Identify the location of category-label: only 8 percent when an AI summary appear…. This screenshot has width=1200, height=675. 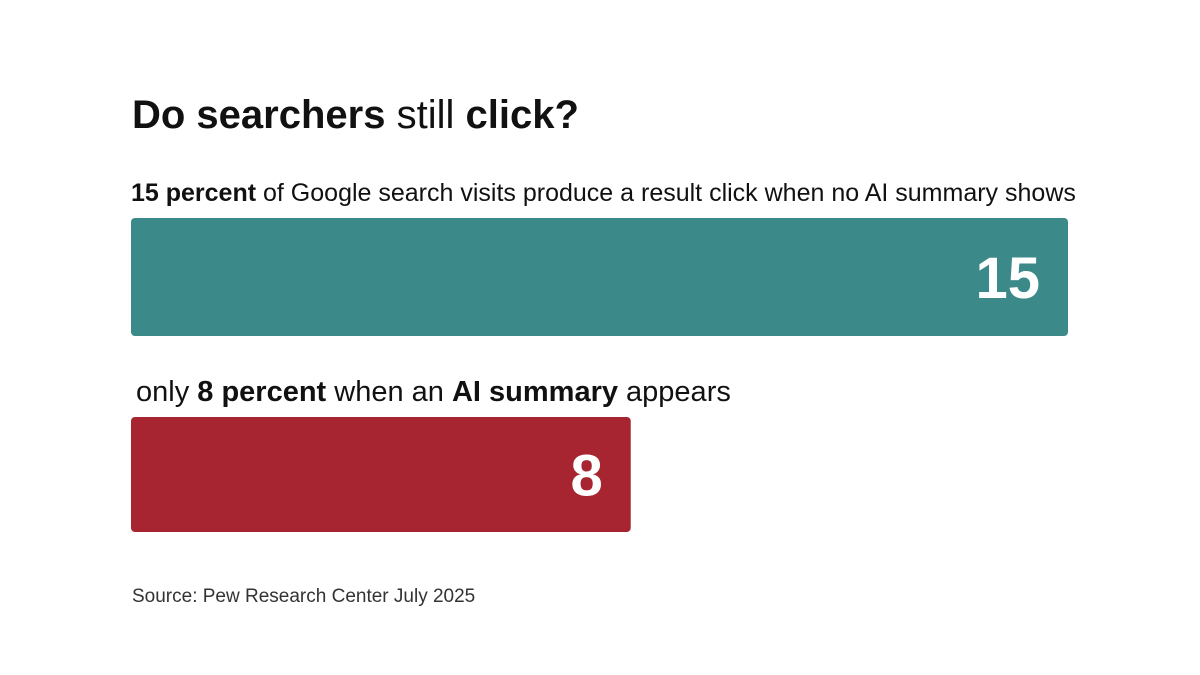
(433, 392).